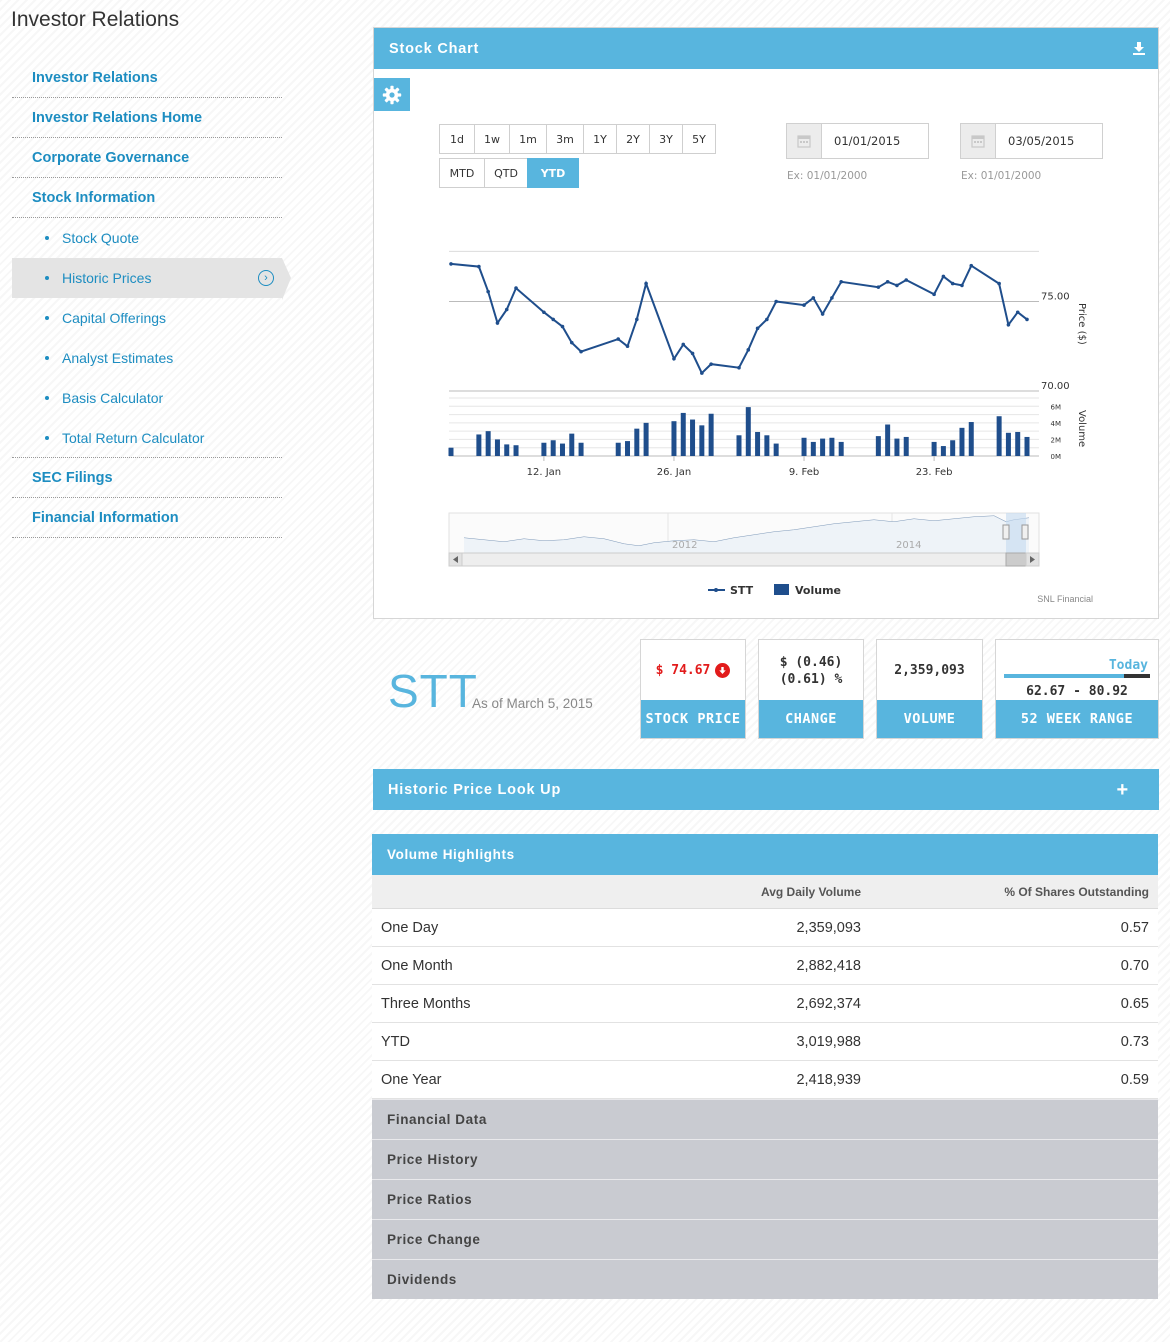  What do you see at coordinates (147, 358) in the screenshot?
I see `sidebar-item-analyst-estimates: Analyst Estimates` at bounding box center [147, 358].